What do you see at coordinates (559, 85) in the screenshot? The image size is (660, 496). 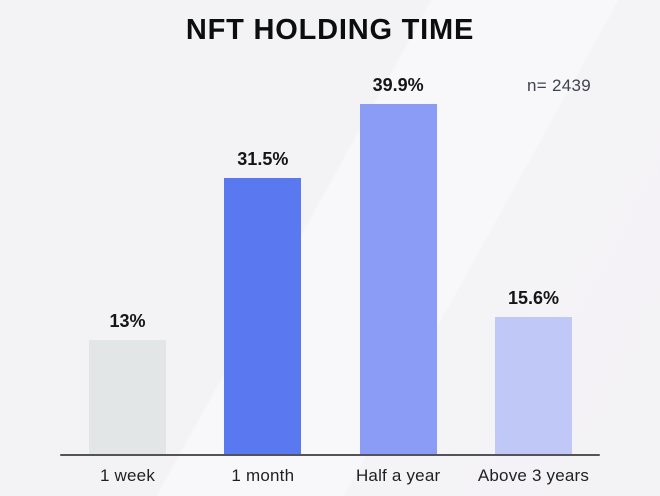 I see `sample-size-label: n= 2439` at bounding box center [559, 85].